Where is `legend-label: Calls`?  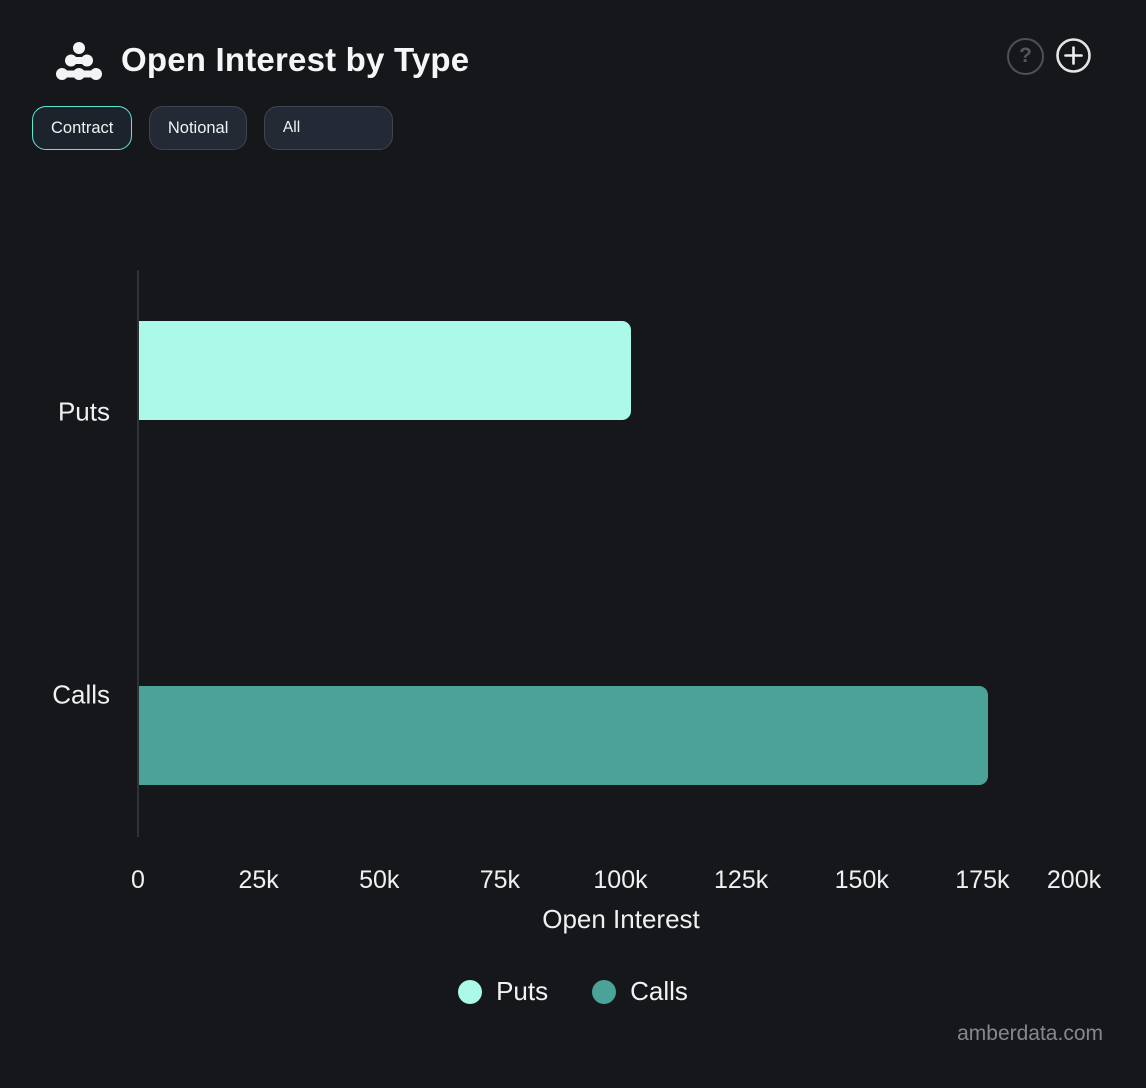 legend-label: Calls is located at coordinates (659, 991).